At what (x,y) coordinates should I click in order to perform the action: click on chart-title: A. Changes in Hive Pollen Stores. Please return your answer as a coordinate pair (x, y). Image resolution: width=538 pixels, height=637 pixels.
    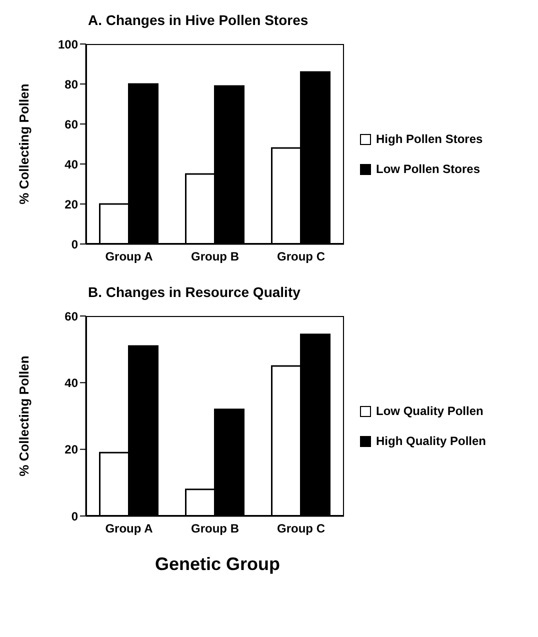
    Looking at the image, I should click on (199, 20).